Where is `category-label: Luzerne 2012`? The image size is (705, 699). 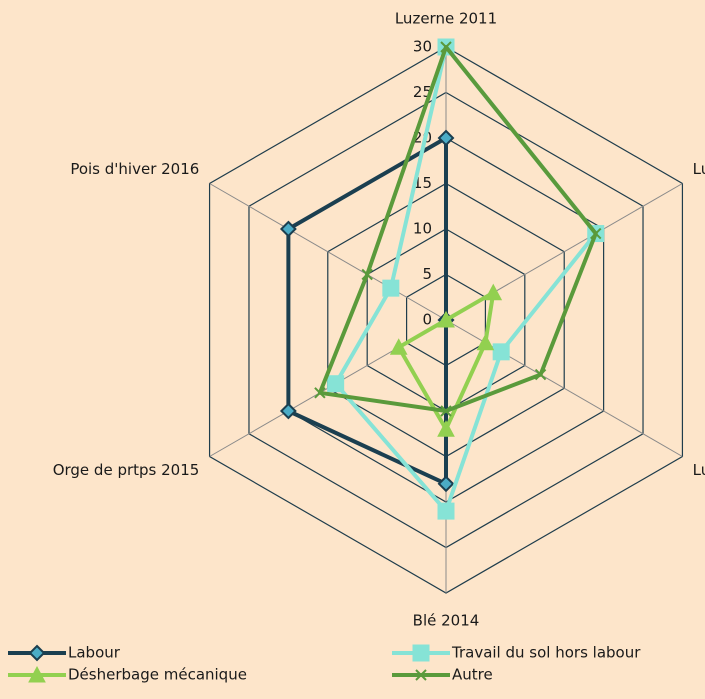 category-label: Luzerne 2012 is located at coordinates (699, 169).